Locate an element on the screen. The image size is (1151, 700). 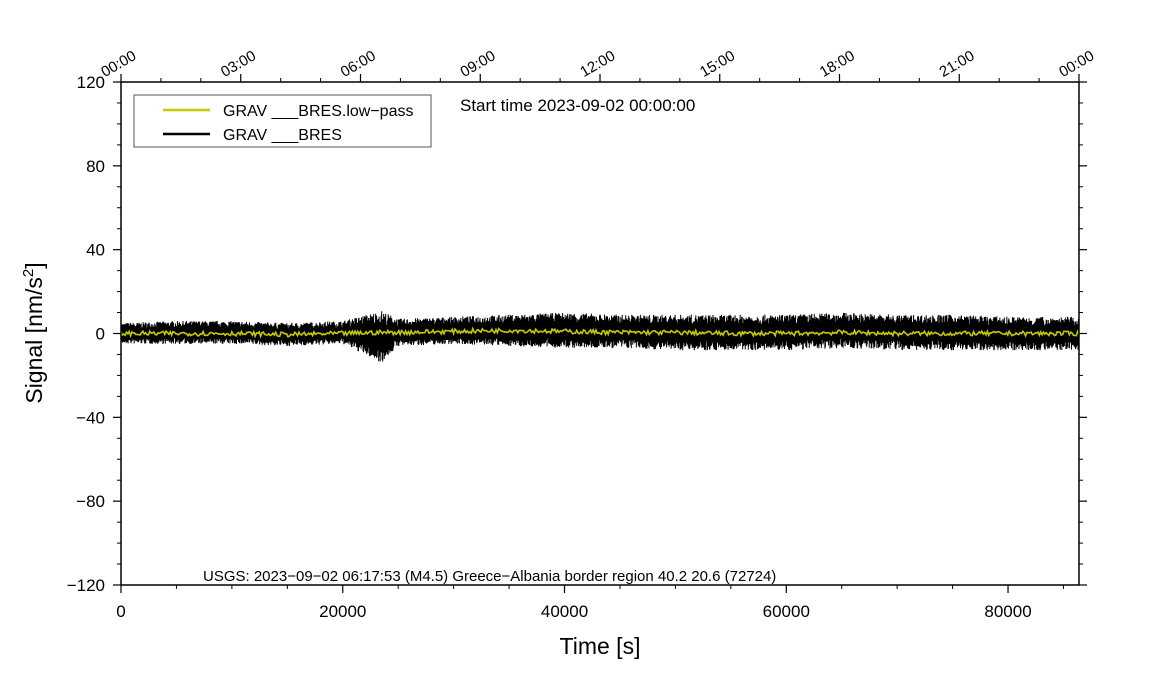
series-low-pass-line is located at coordinates (600, 332).